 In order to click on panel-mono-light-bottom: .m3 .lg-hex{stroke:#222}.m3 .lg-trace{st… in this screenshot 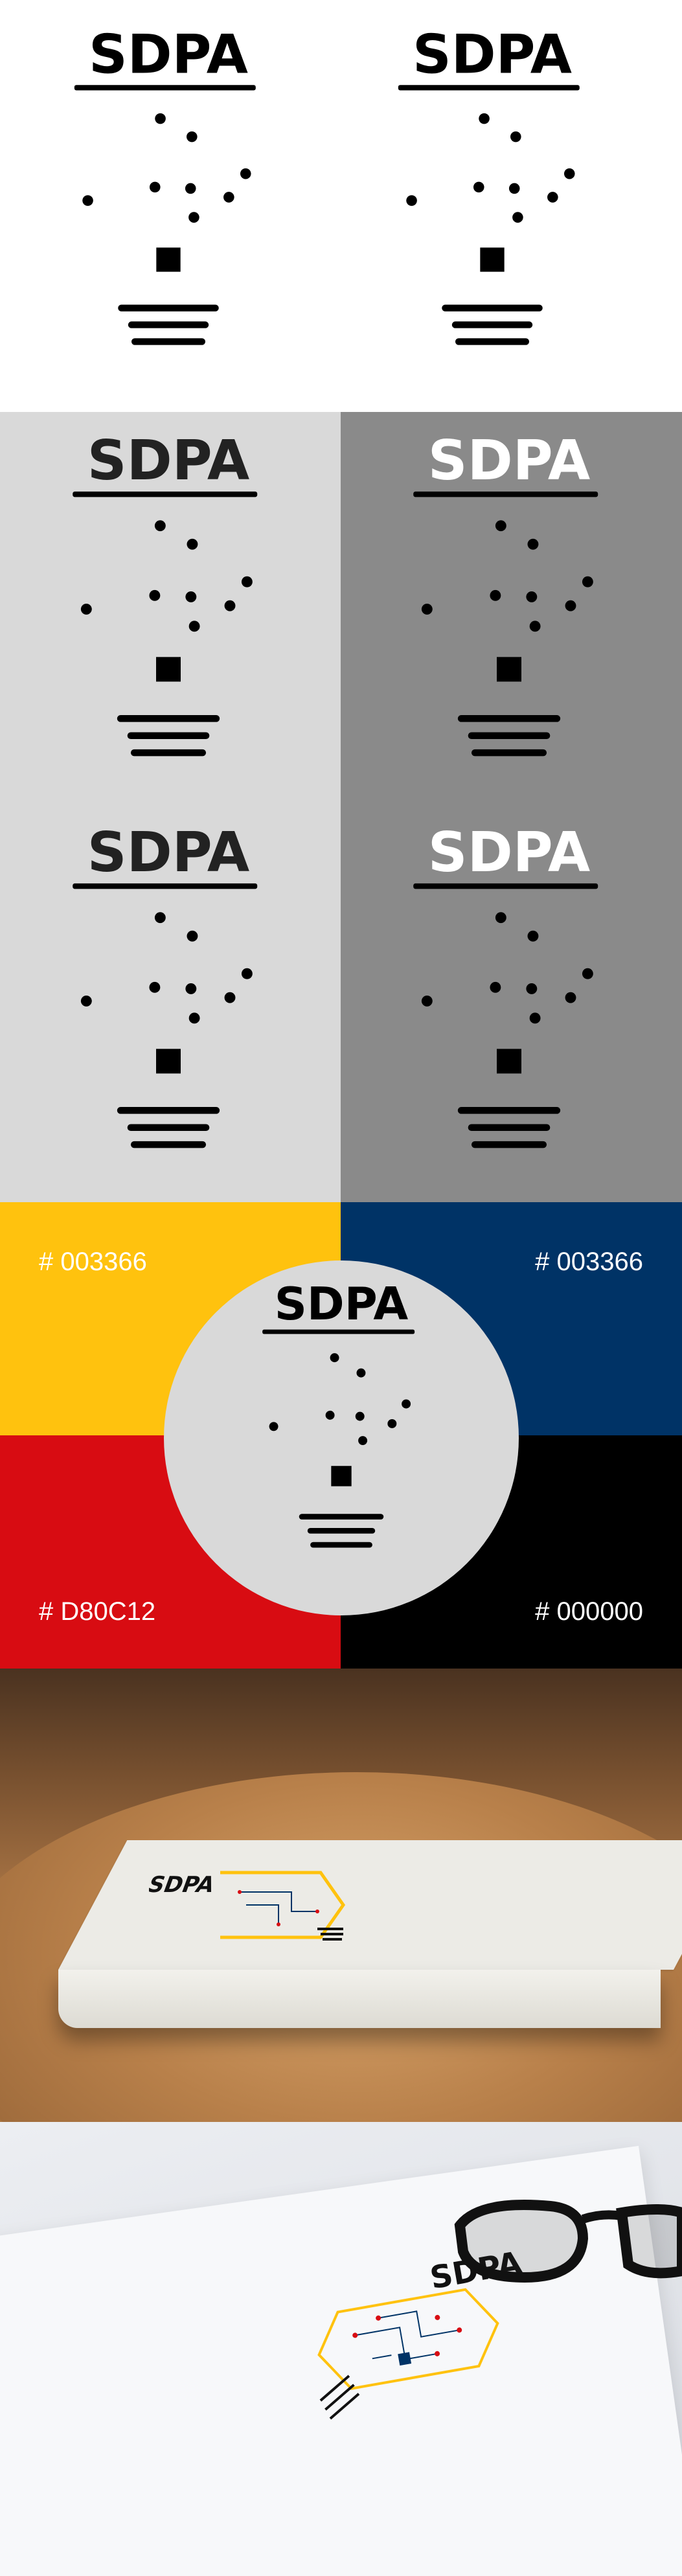, I will do `click(170, 1008)`.